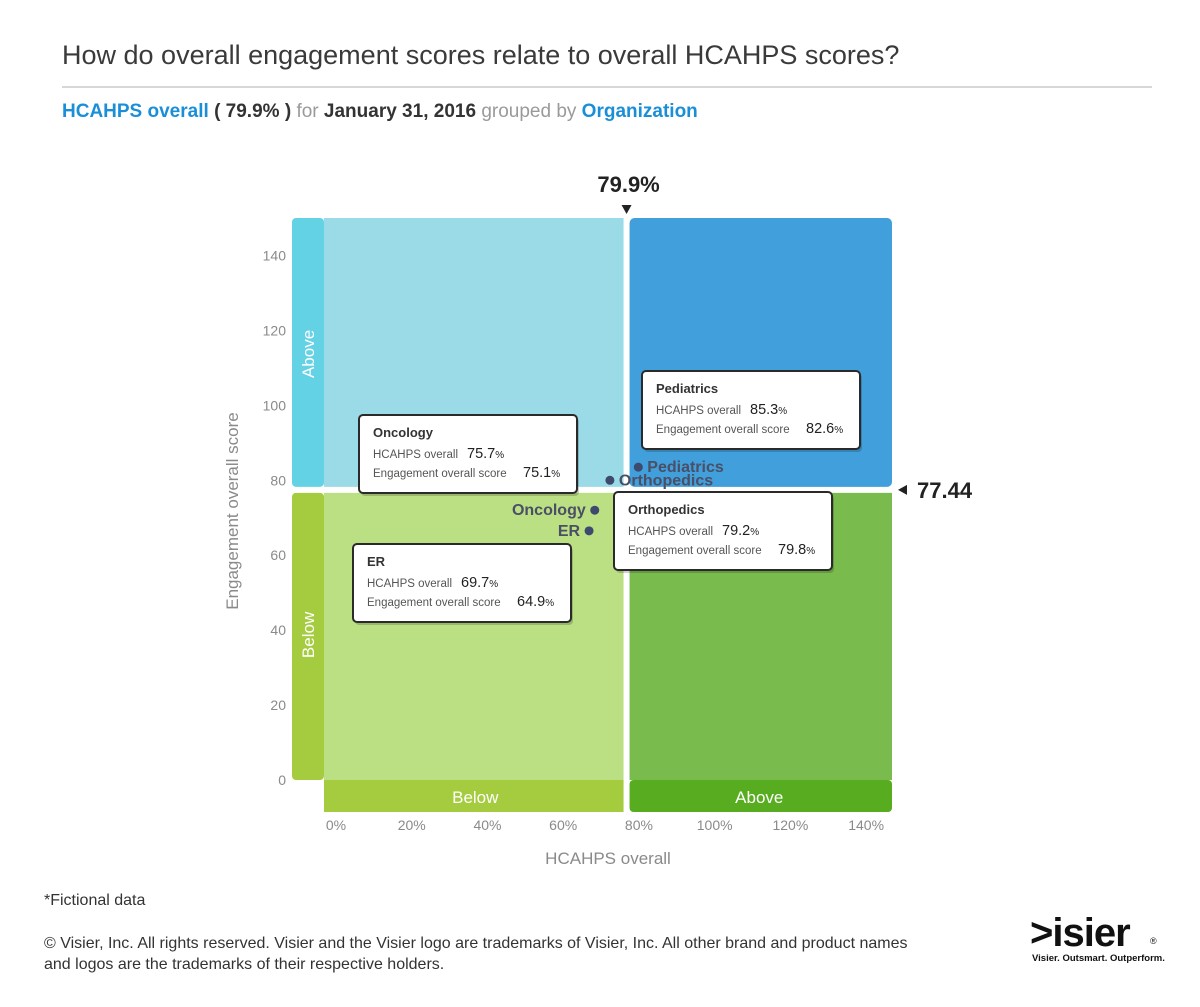  I want to click on tooltip-metric2-value: 75.1%, so click(541, 473).